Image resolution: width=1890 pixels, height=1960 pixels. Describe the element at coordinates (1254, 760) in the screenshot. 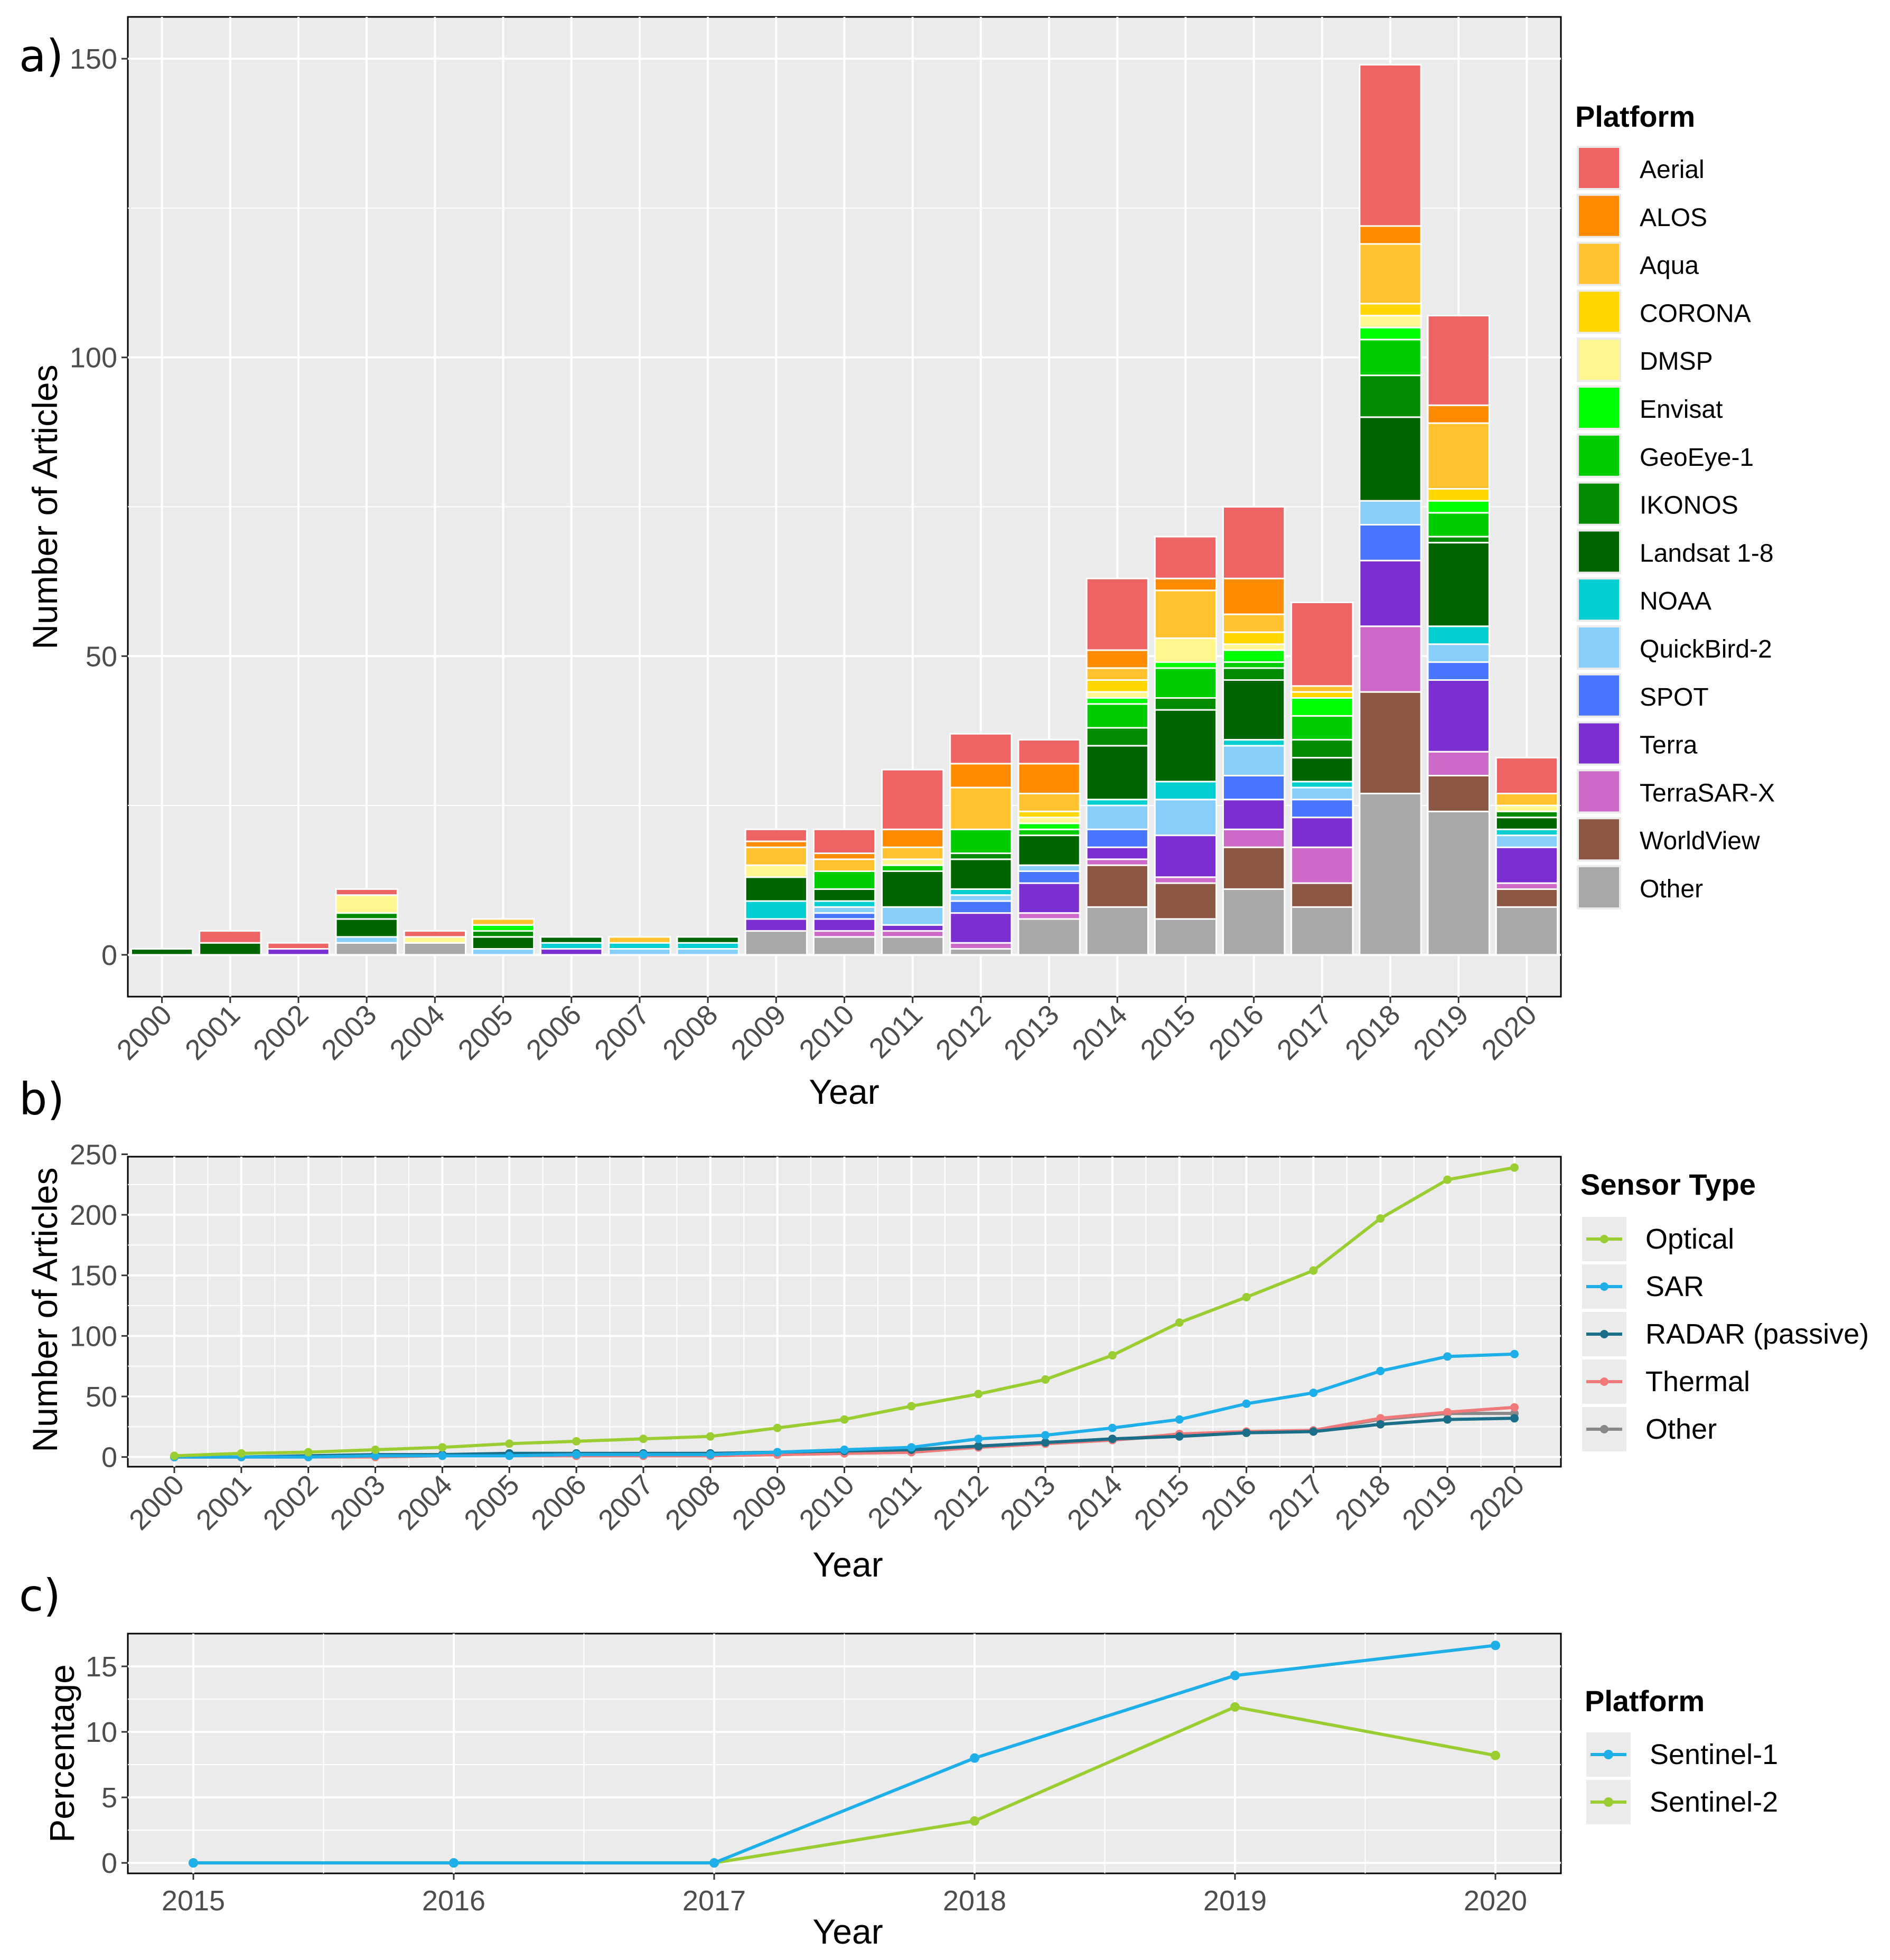

I see `bar-segment-quickbird-2-2016` at that location.